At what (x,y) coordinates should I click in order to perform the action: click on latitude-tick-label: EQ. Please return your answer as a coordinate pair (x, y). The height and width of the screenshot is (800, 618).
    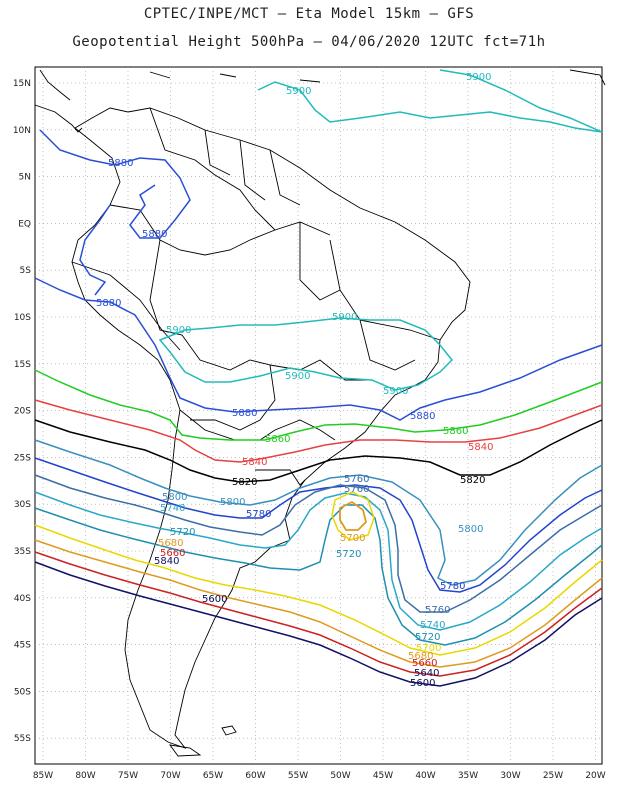
    Looking at the image, I should click on (24, 224).